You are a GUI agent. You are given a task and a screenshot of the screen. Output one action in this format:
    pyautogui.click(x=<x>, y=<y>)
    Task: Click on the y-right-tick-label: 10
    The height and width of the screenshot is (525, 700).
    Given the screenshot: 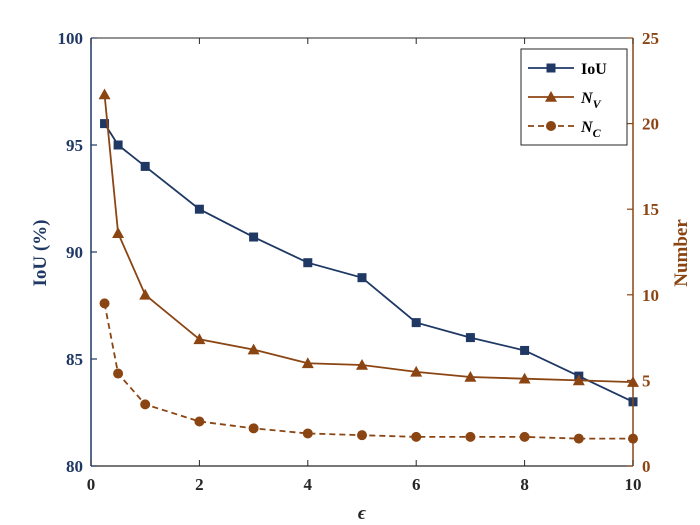 What is the action you would take?
    pyautogui.click(x=650, y=295)
    